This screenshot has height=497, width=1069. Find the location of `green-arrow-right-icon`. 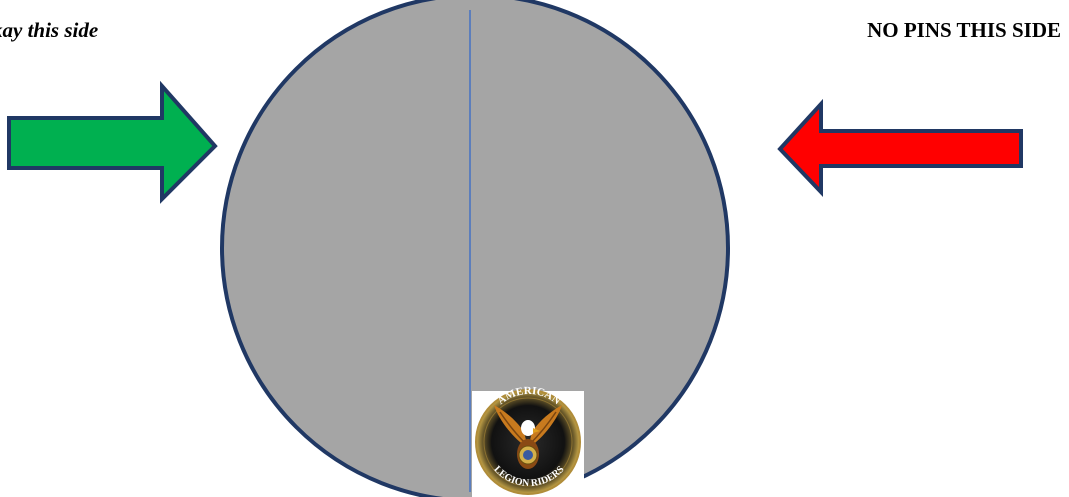

green-arrow-right-icon is located at coordinates (112, 142).